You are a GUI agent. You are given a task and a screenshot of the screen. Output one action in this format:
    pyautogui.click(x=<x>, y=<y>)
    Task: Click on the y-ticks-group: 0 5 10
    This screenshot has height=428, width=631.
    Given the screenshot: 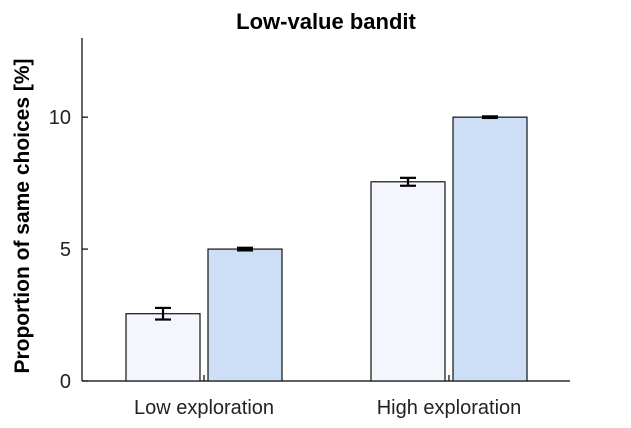 What is the action you would take?
    pyautogui.click(x=68, y=250)
    